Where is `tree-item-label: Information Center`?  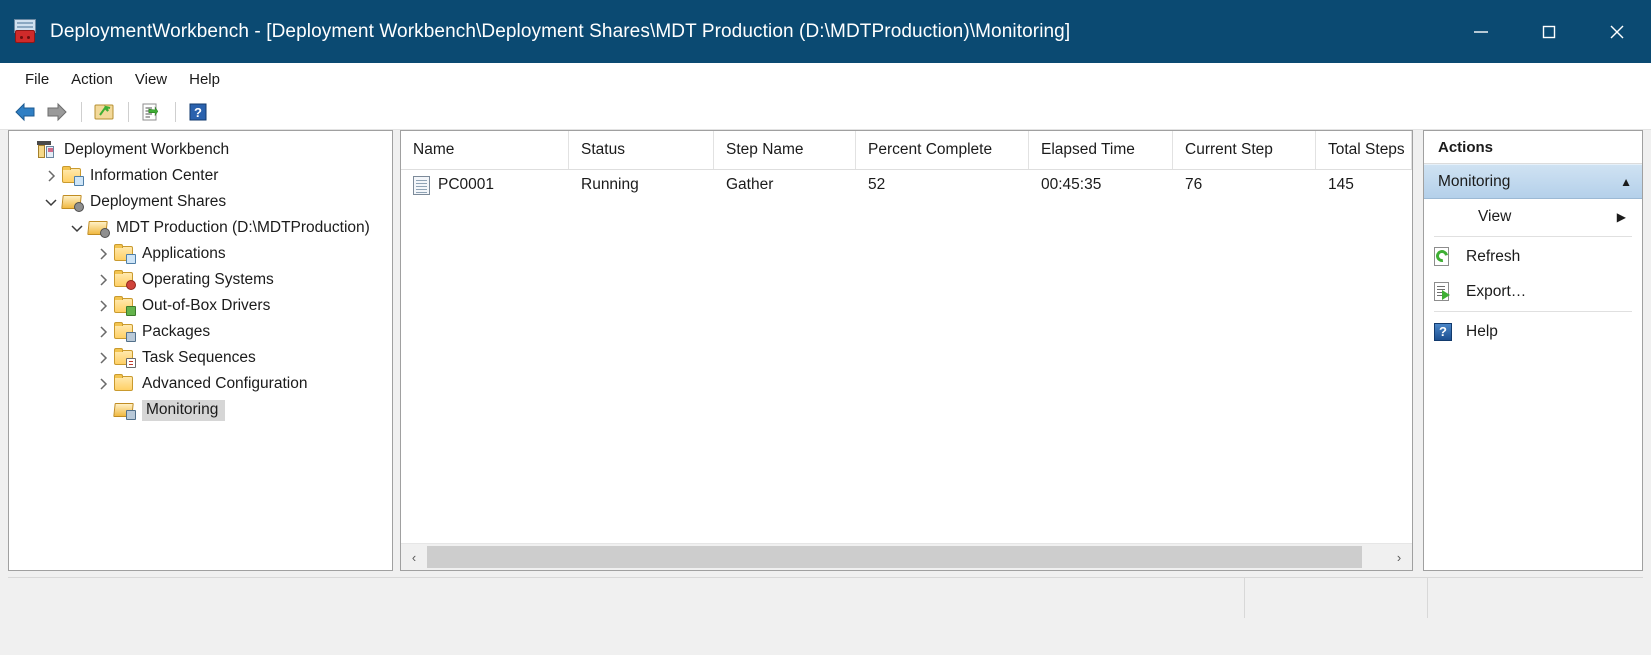 tree-item-label: Information Center is located at coordinates (154, 175).